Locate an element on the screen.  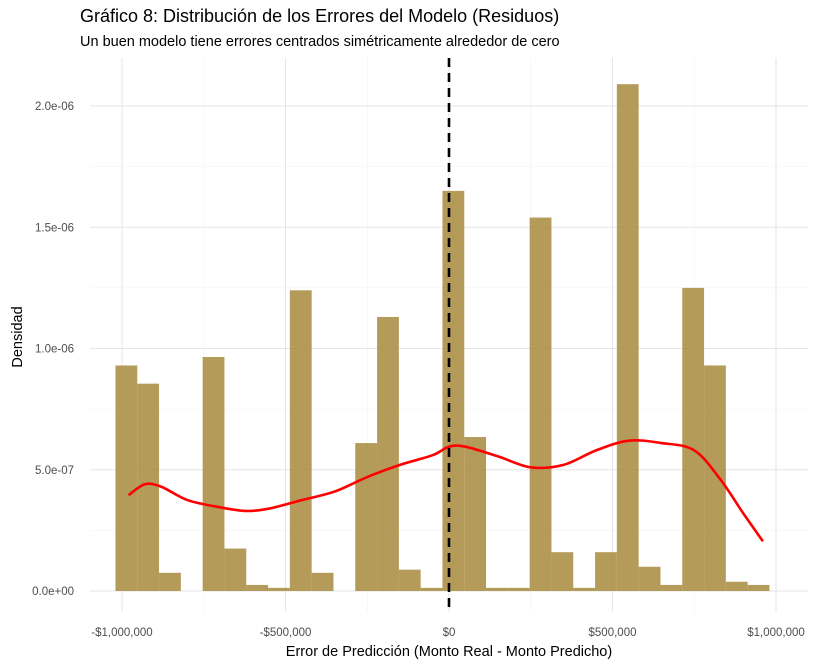
y-tick-label: 5.0e-07 is located at coordinates (54, 471).